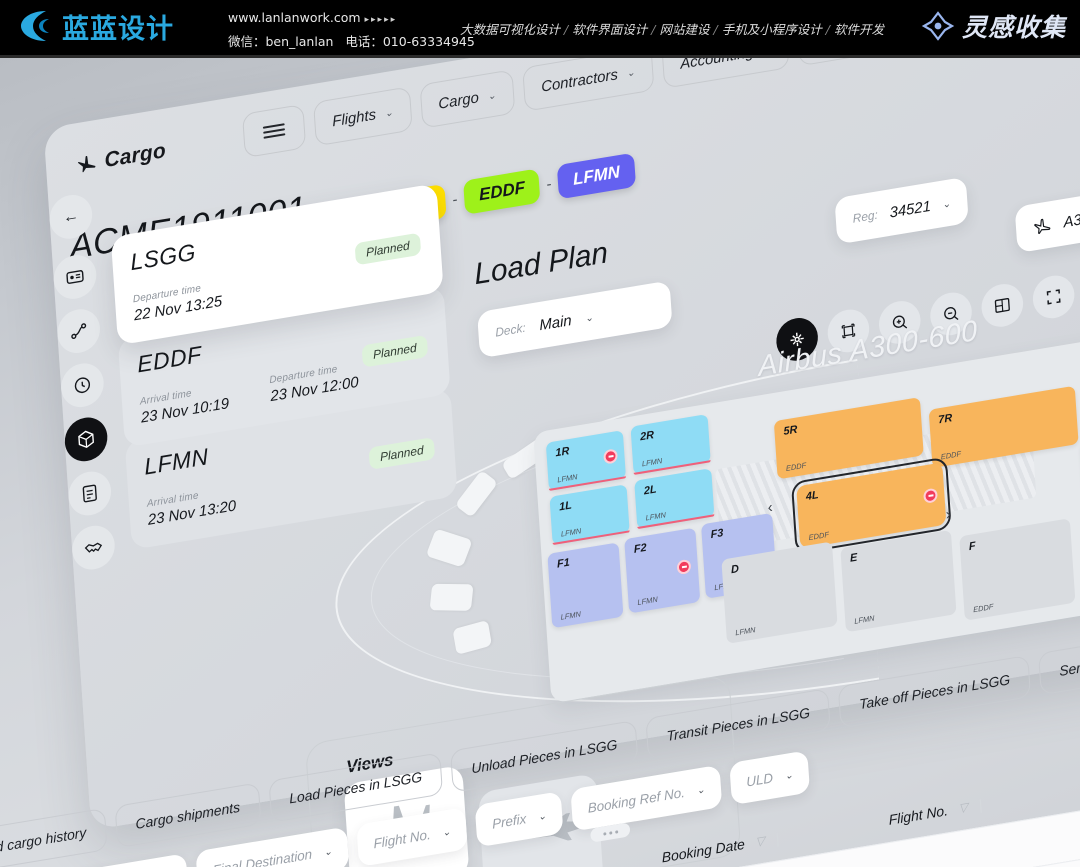 This screenshot has height=867, width=1080. I want to click on rail-button-route, so click(79, 331).